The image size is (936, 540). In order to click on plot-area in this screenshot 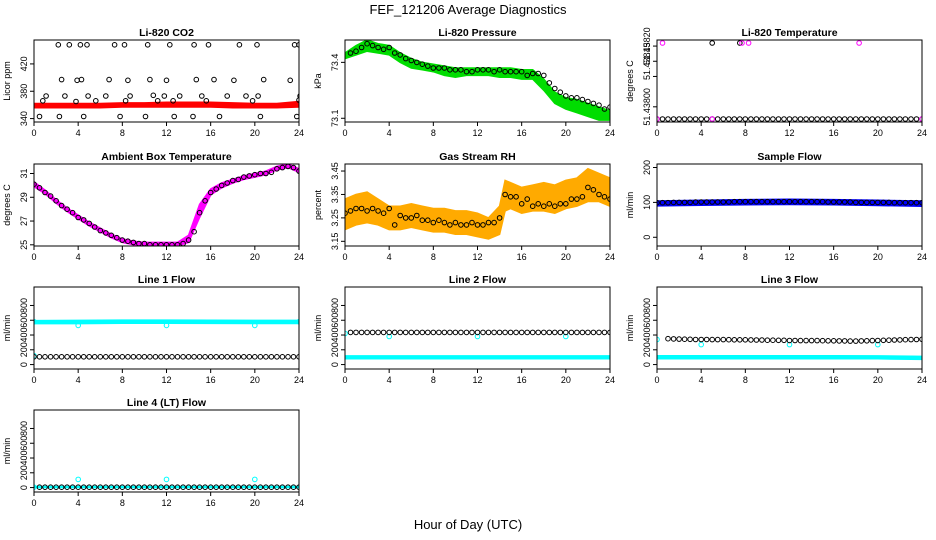, I will do `click(789, 348)`.